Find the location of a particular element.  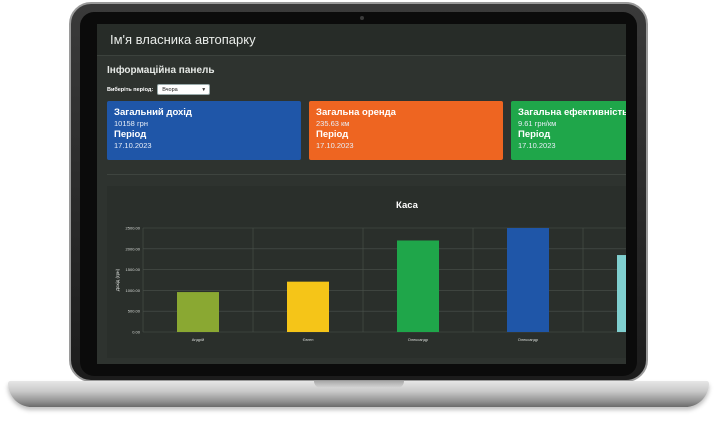

dashboard-heading: Інформаційна панель is located at coordinates (161, 70).